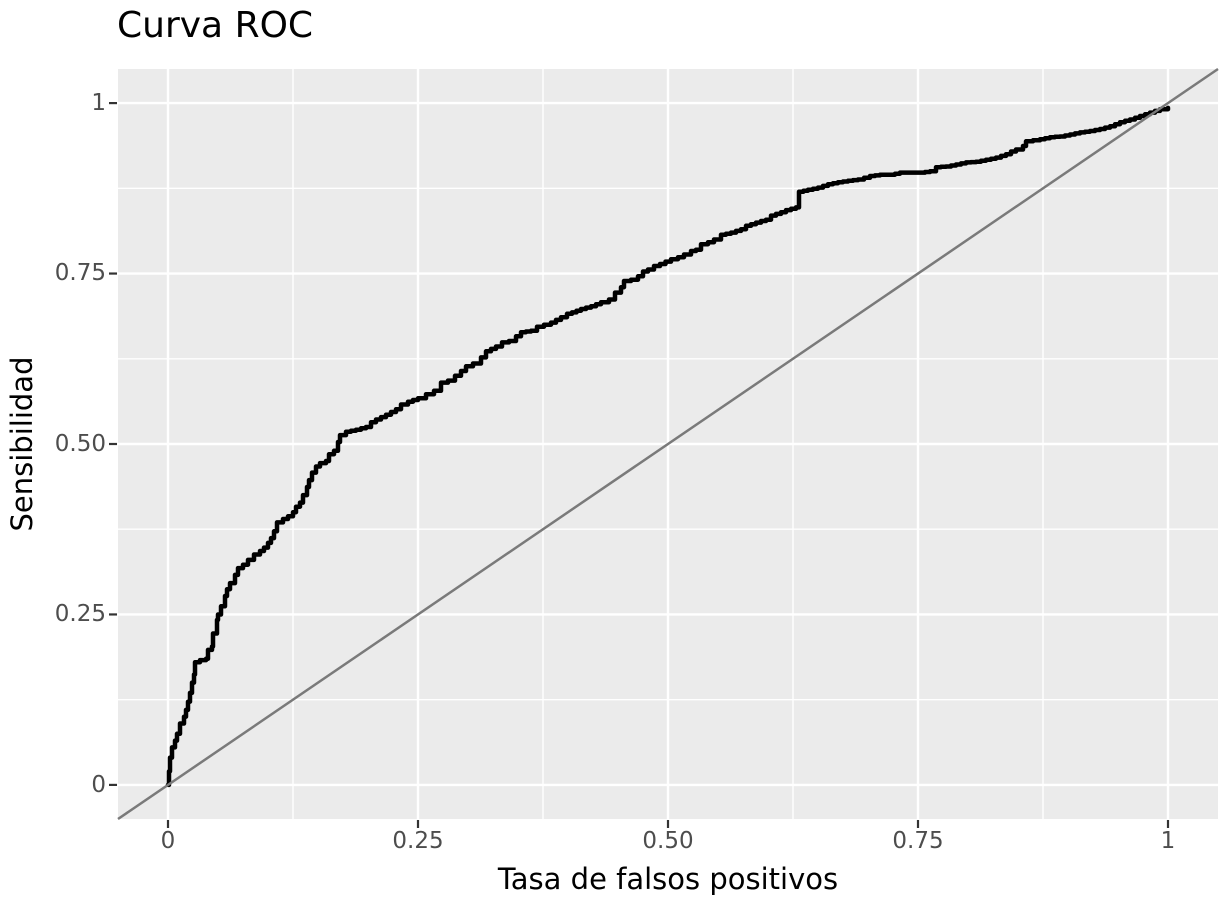 Image resolution: width=1228 pixels, height=921 pixels. I want to click on x-tick-label-1: 1, so click(1168, 841).